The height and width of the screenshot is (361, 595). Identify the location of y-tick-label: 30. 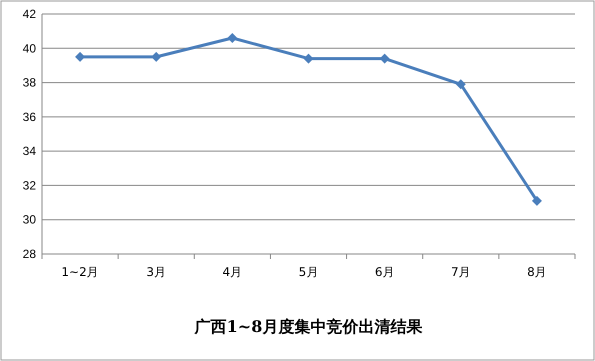
(29, 219).